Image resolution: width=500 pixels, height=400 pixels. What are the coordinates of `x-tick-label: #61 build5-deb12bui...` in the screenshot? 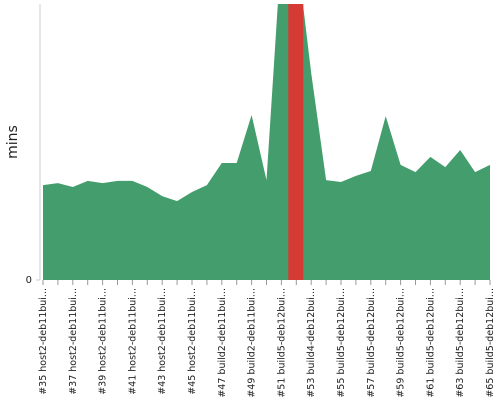 It's located at (430, 343).